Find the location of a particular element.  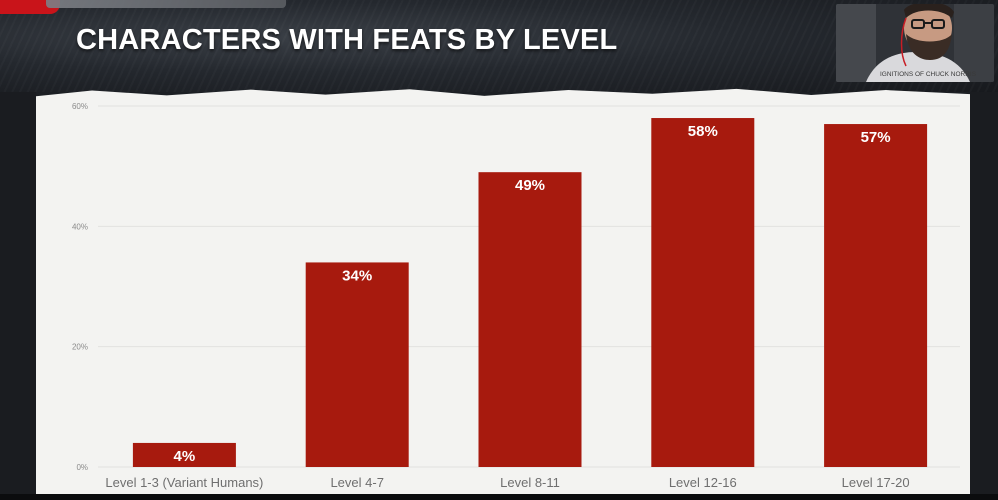

webcam-shirt-text: IGNITIONS OF CHUCK NORRIS is located at coordinates (928, 74).